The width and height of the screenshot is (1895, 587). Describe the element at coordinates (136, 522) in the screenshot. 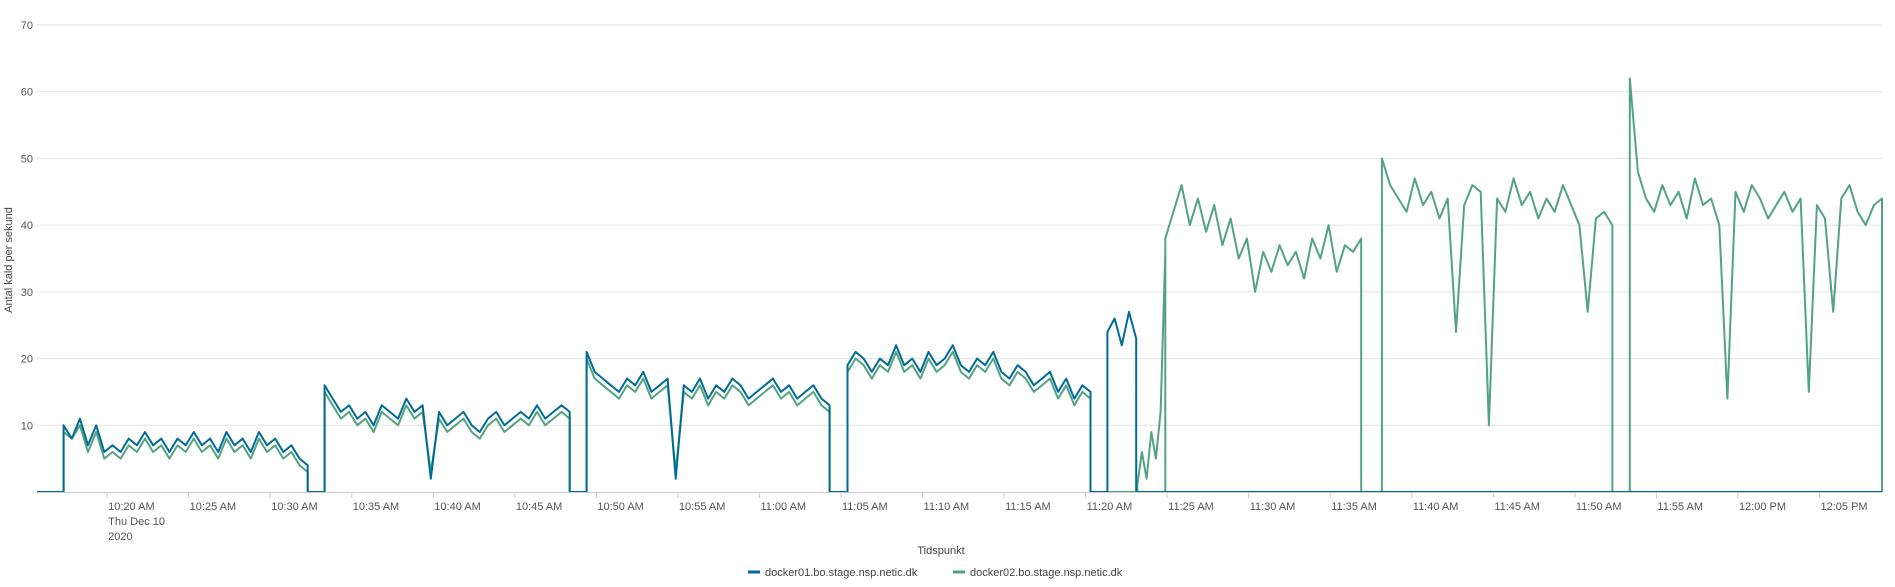

I see `x-tick-sublabel: Thu Dec 10` at that location.